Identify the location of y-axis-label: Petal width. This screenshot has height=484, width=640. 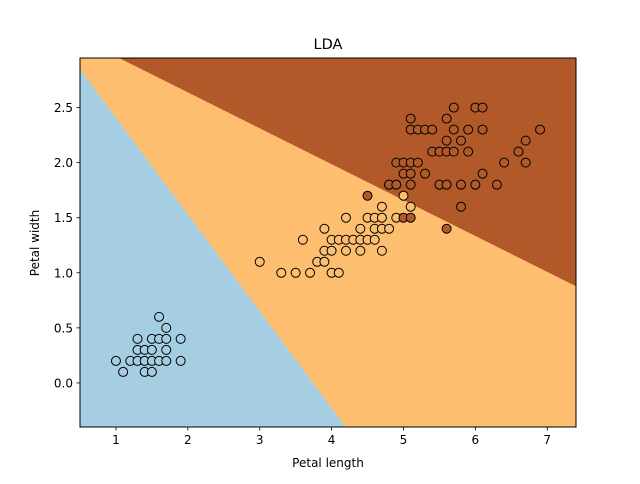
(35, 243).